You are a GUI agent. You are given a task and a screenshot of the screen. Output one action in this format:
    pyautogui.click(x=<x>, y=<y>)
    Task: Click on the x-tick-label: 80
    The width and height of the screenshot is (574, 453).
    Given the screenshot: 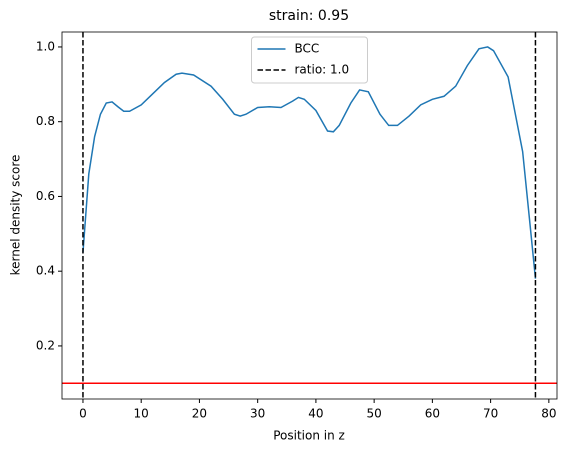 What is the action you would take?
    pyautogui.click(x=548, y=414)
    